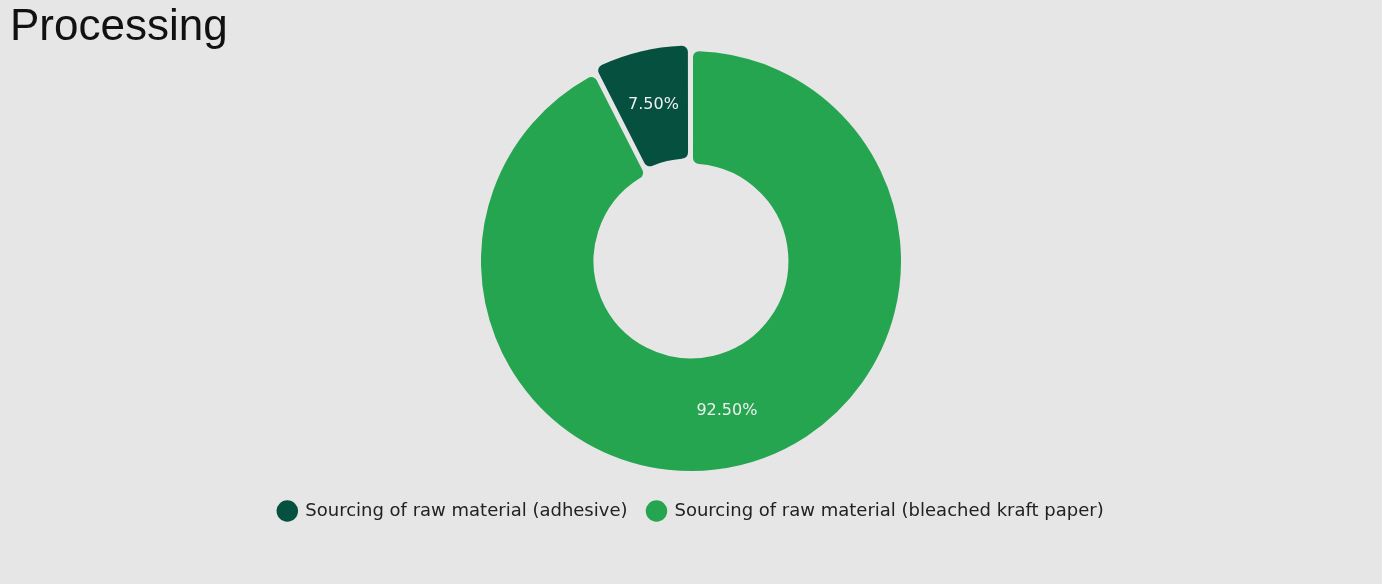 The height and width of the screenshot is (584, 1382). I want to click on chart-title: Processing, so click(119, 25).